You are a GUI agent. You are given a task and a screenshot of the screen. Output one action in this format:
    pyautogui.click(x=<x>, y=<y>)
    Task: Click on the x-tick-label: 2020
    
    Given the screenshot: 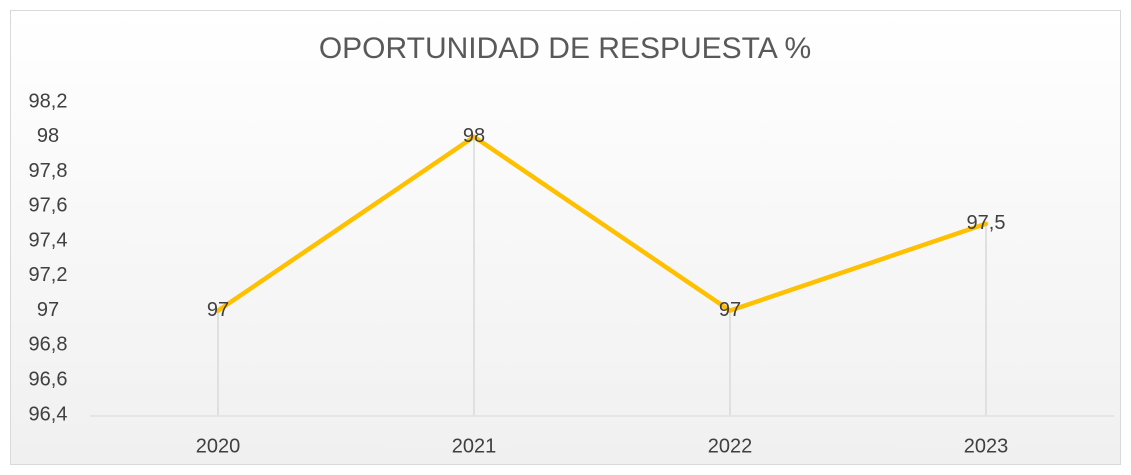 What is the action you would take?
    pyautogui.click(x=218, y=446)
    